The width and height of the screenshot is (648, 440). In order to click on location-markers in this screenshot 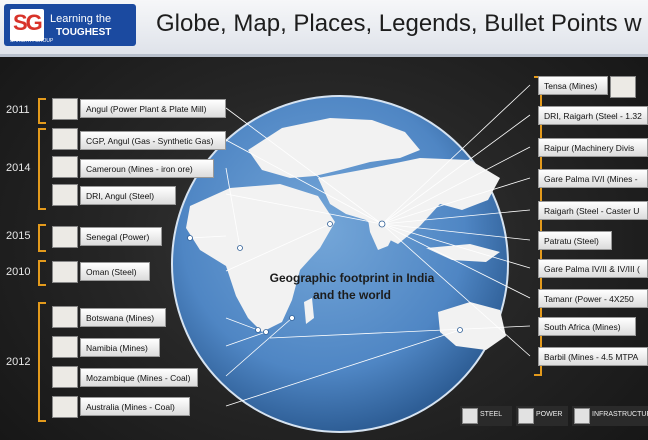, I will do `click(325, 277)`.